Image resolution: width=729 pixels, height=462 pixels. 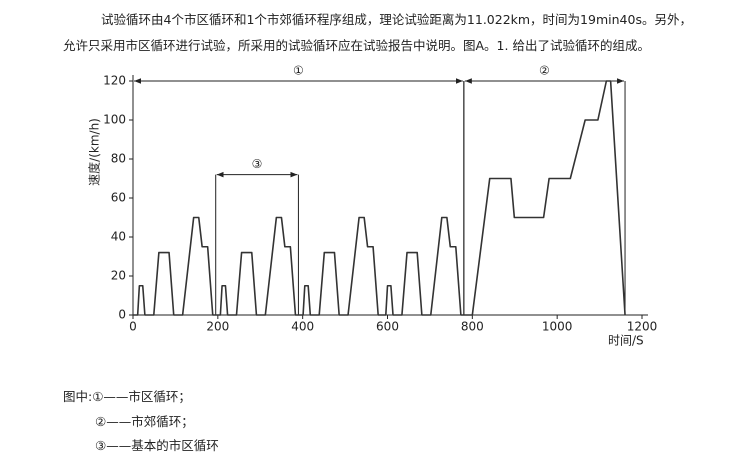 I want to click on y-tick-label: 120, so click(x=114, y=81).